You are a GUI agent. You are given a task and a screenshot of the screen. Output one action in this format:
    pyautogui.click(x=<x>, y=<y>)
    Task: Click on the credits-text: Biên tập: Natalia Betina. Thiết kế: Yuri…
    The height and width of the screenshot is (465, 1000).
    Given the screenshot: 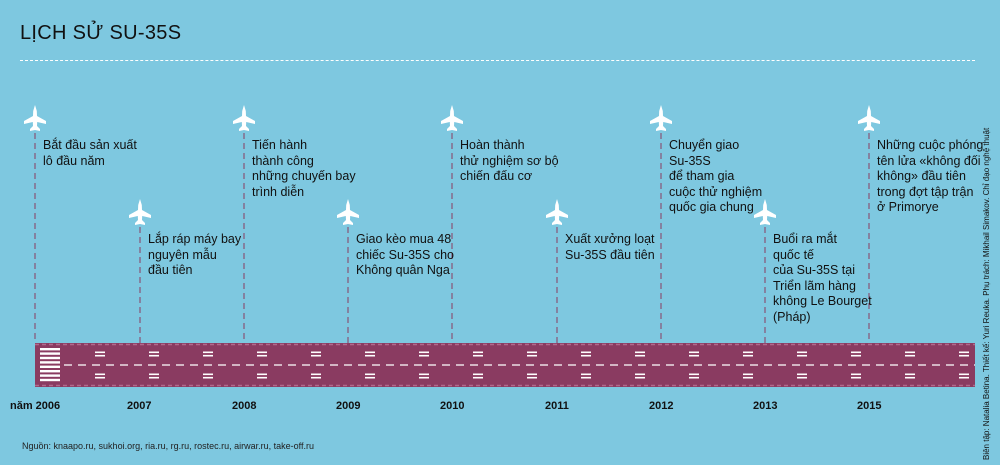 What is the action you would take?
    pyautogui.click(x=986, y=293)
    